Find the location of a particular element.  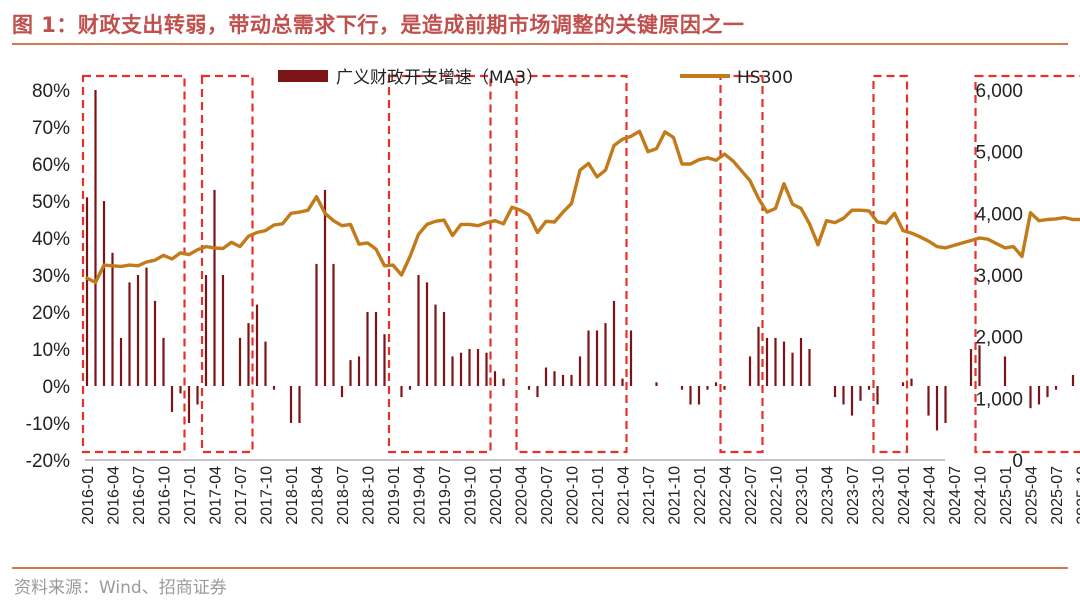

x-tick-label: 2020-04 is located at coordinates (522, 495).